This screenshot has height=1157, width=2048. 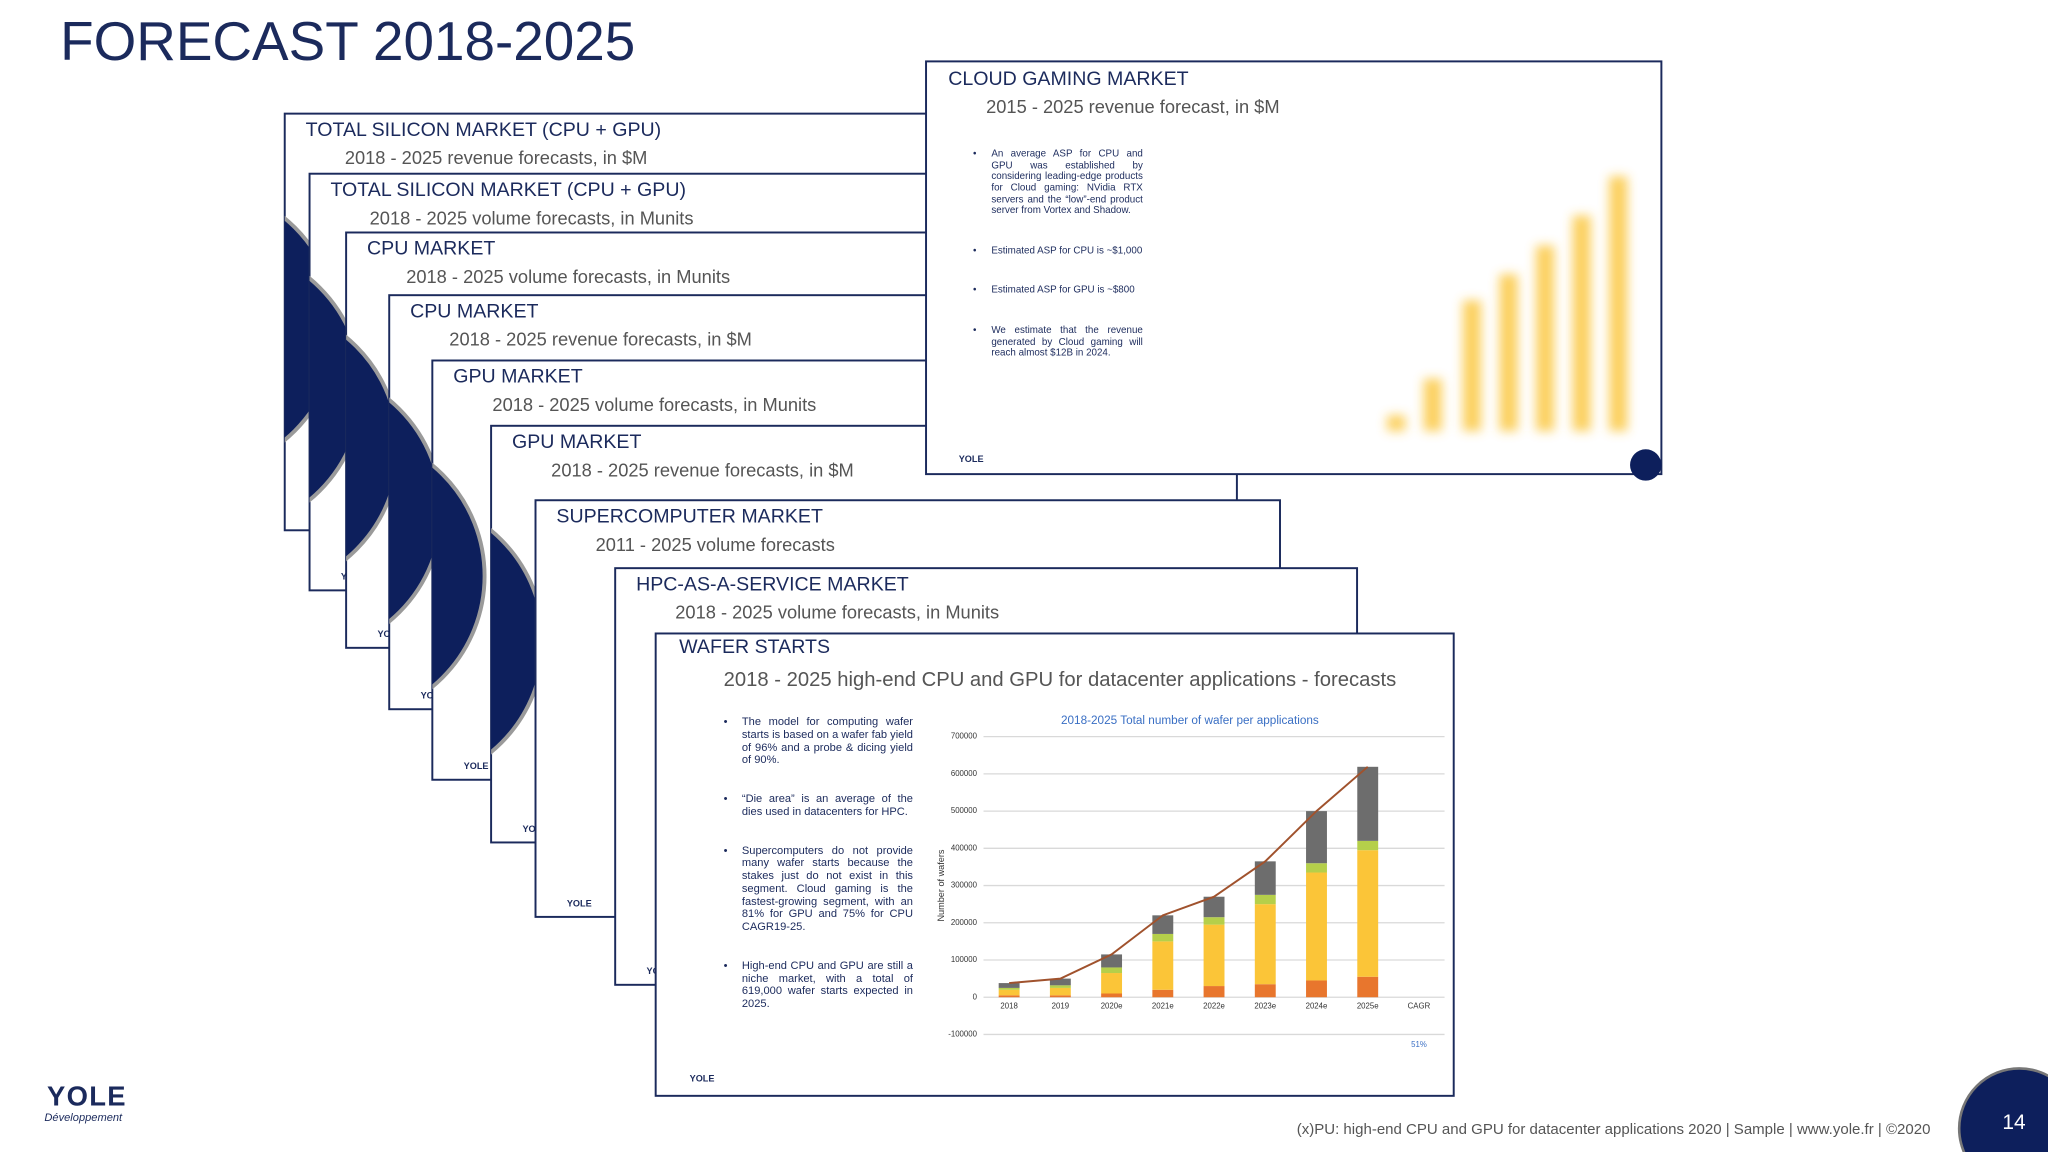 I want to click on card-title: GPU MARKET, so click(x=576, y=442).